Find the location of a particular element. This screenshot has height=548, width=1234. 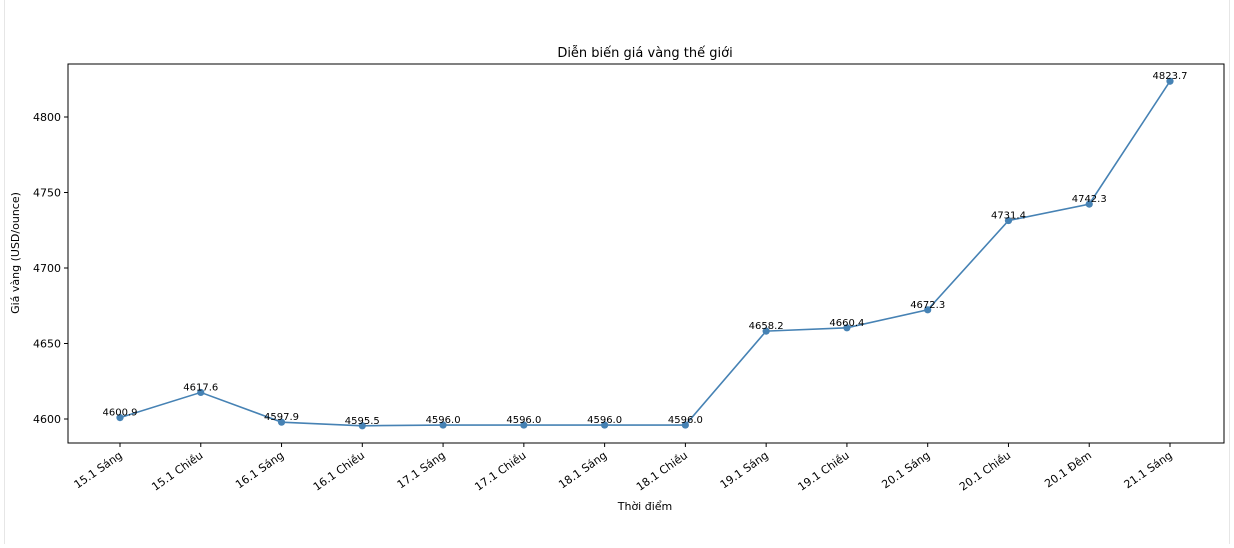

x-tick-label: 16.1 Chiều is located at coordinates (339, 471).